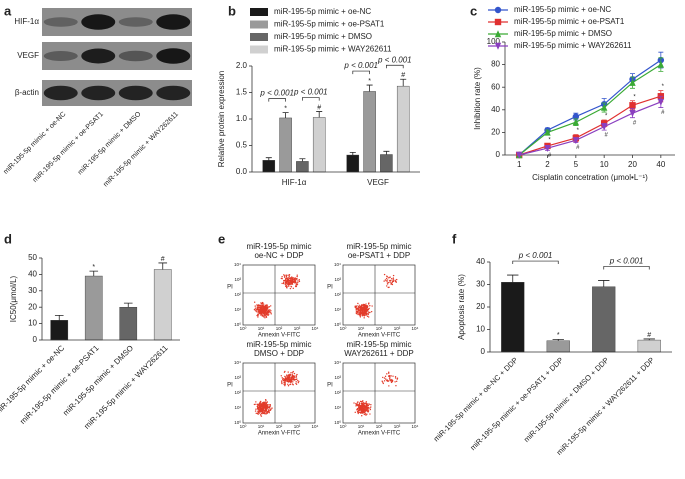  Describe the element at coordinates (242, 65) in the screenshot. I see `y-tick-label: 2.0` at that location.